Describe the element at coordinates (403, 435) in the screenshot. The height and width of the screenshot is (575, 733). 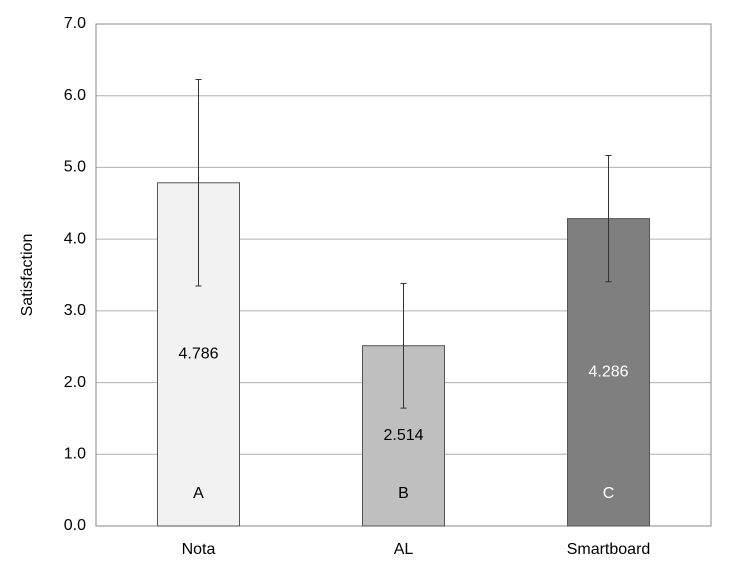
I see `value-label: 2.514` at that location.